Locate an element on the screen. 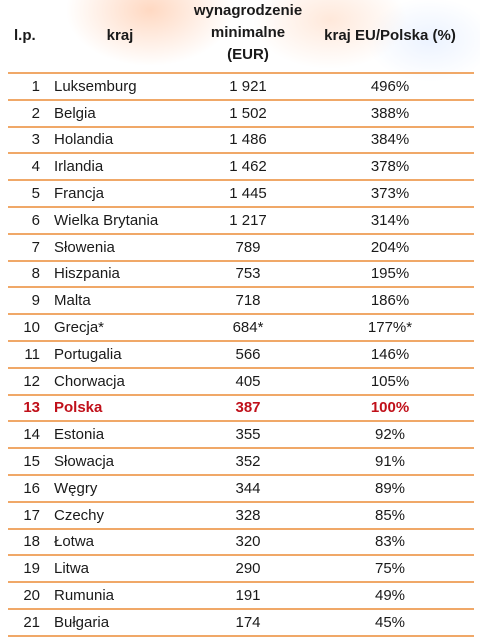 This screenshot has height=637, width=480. header-wynagrodzenie: wynagrodzenie minimalne (EUR) is located at coordinates (248, 37).